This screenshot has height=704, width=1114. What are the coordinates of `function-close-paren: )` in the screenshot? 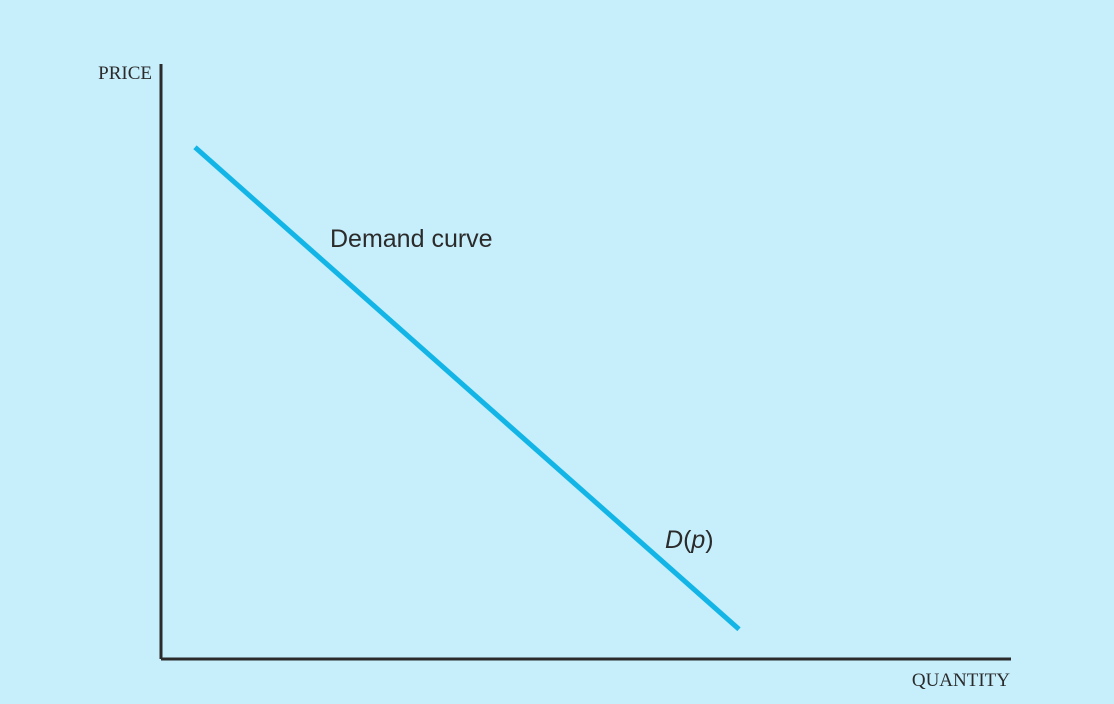 It's located at (709, 540).